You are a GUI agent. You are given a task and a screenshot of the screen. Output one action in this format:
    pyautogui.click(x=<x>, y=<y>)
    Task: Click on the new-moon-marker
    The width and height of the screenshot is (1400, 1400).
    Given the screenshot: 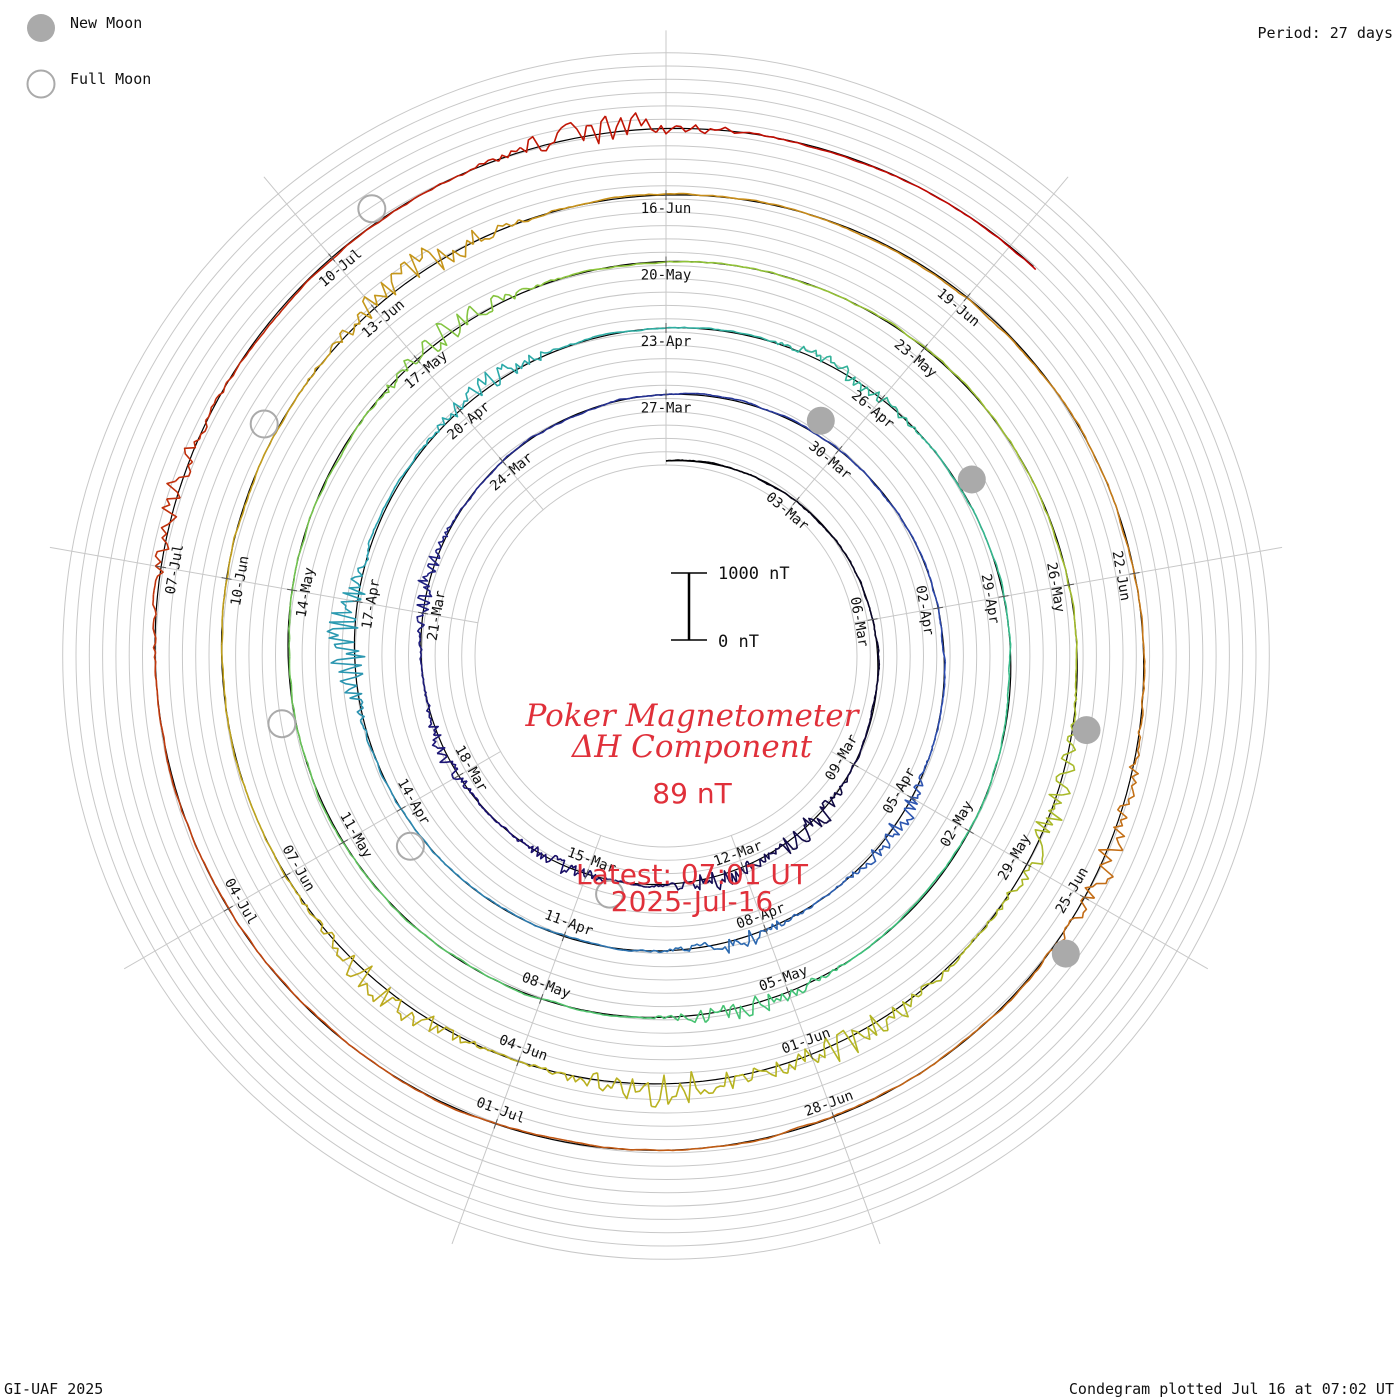 What is the action you would take?
    pyautogui.click(x=820, y=420)
    